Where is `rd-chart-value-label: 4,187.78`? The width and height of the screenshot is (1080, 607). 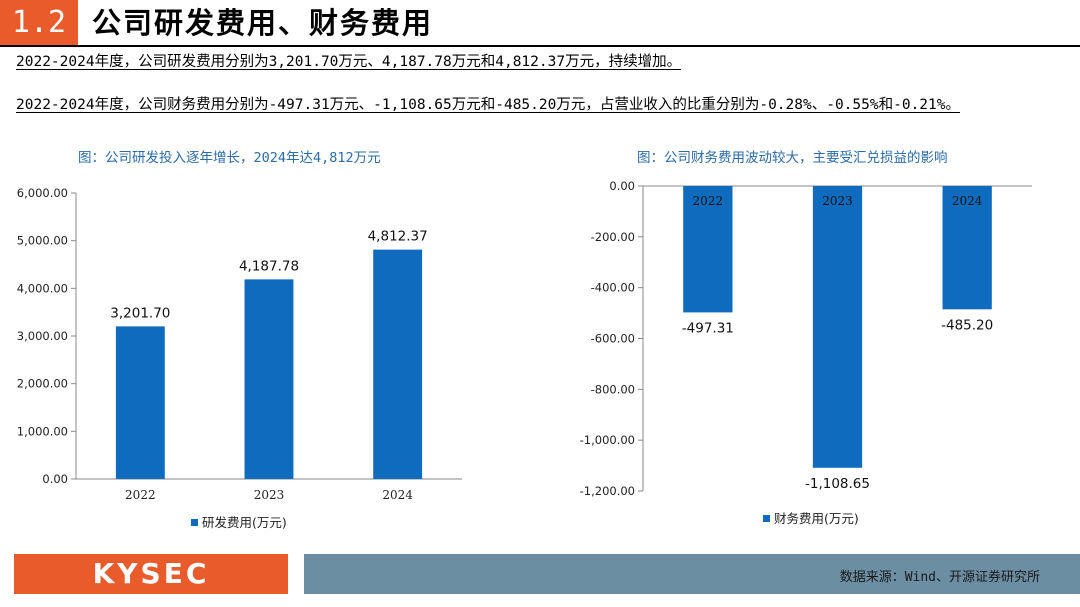
rd-chart-value-label: 4,187.78 is located at coordinates (269, 266).